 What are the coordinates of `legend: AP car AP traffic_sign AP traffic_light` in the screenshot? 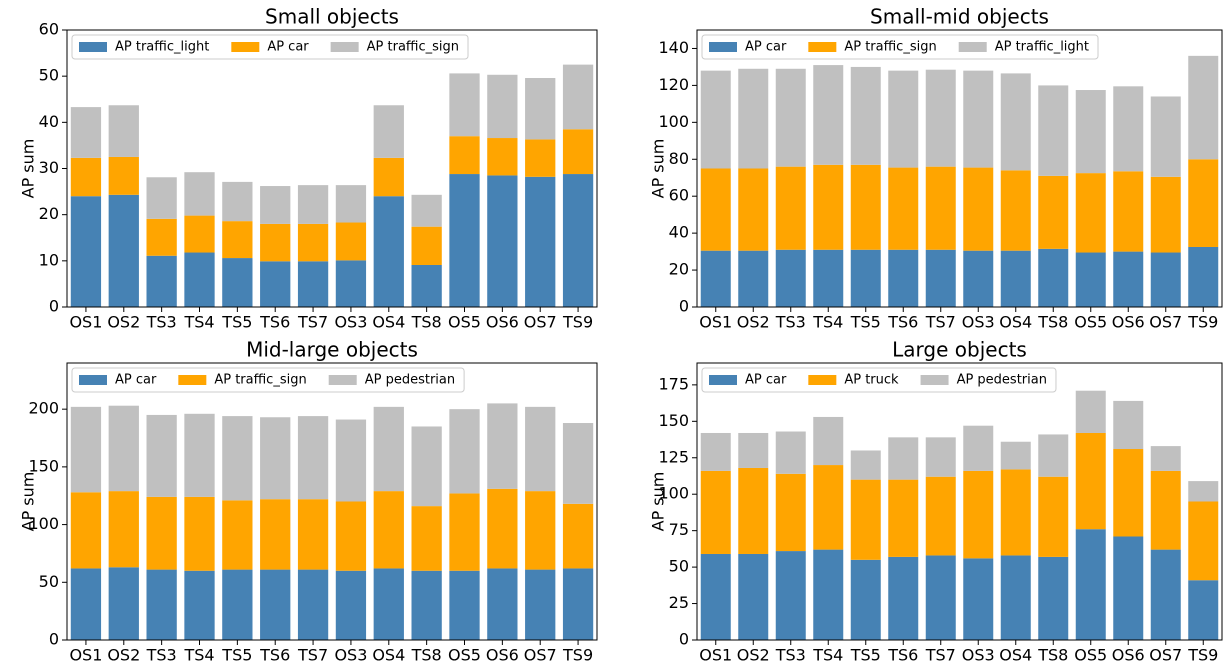 It's located at (900, 47).